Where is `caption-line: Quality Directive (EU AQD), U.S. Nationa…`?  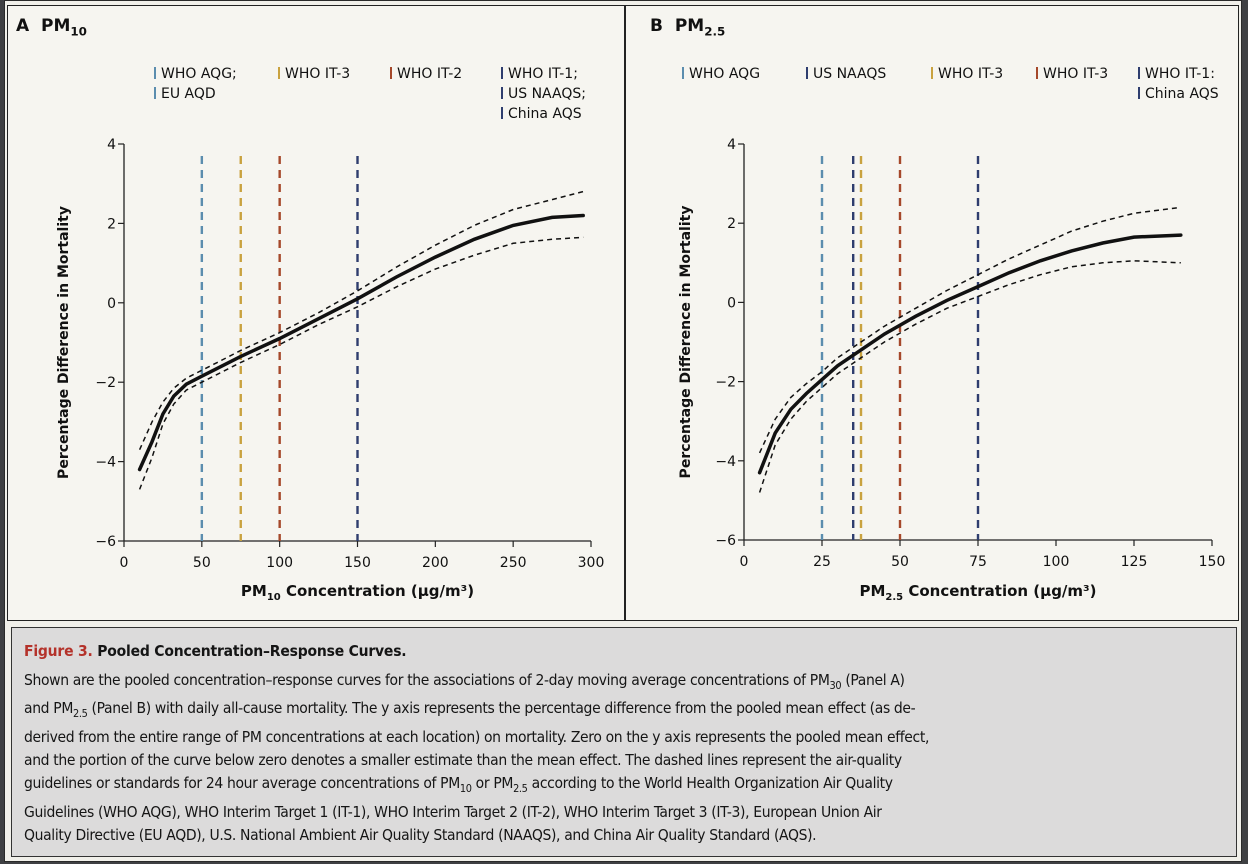
caption-line: Quality Directive (EU AQD), U.S. Nationa… is located at coordinates (420, 835).